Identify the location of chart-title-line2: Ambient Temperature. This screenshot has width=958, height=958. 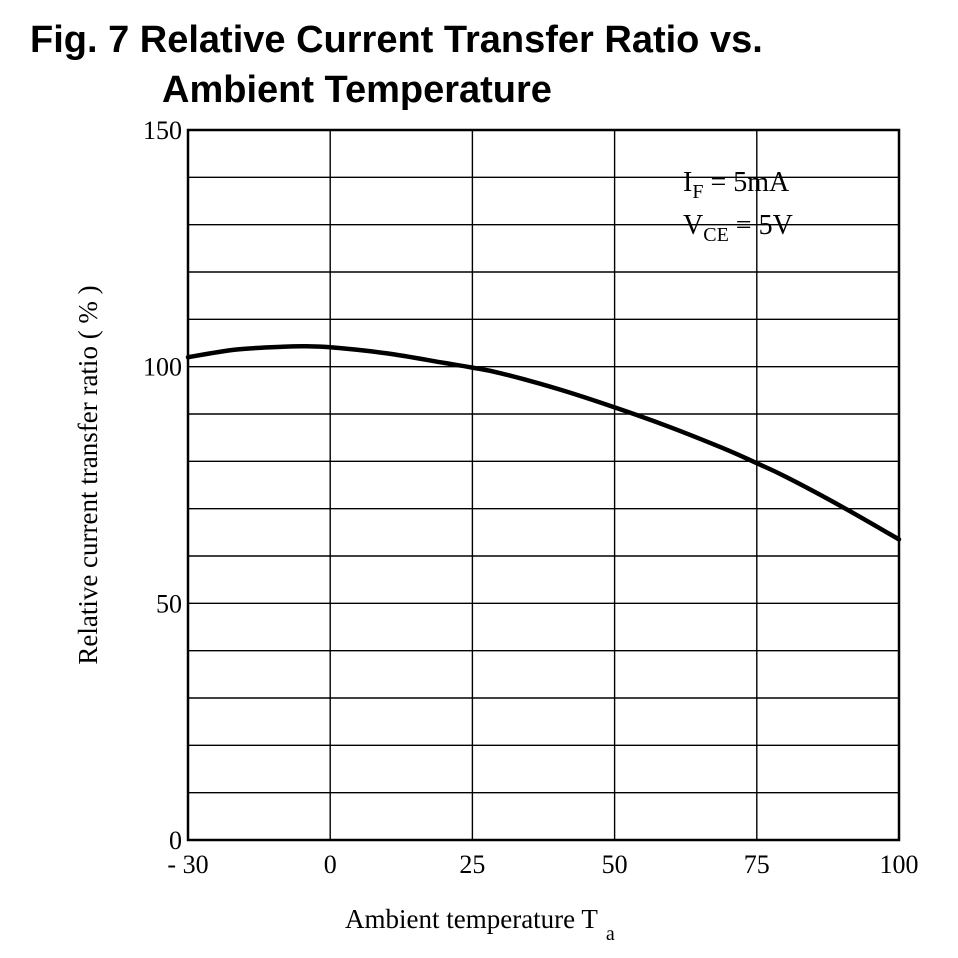
(357, 90).